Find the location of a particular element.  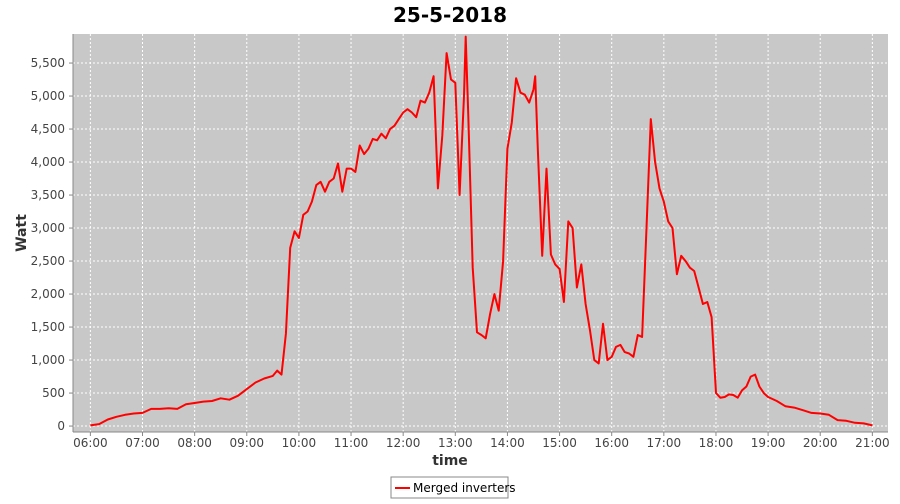

y-tick-label: 2,500 is located at coordinates (48, 261).